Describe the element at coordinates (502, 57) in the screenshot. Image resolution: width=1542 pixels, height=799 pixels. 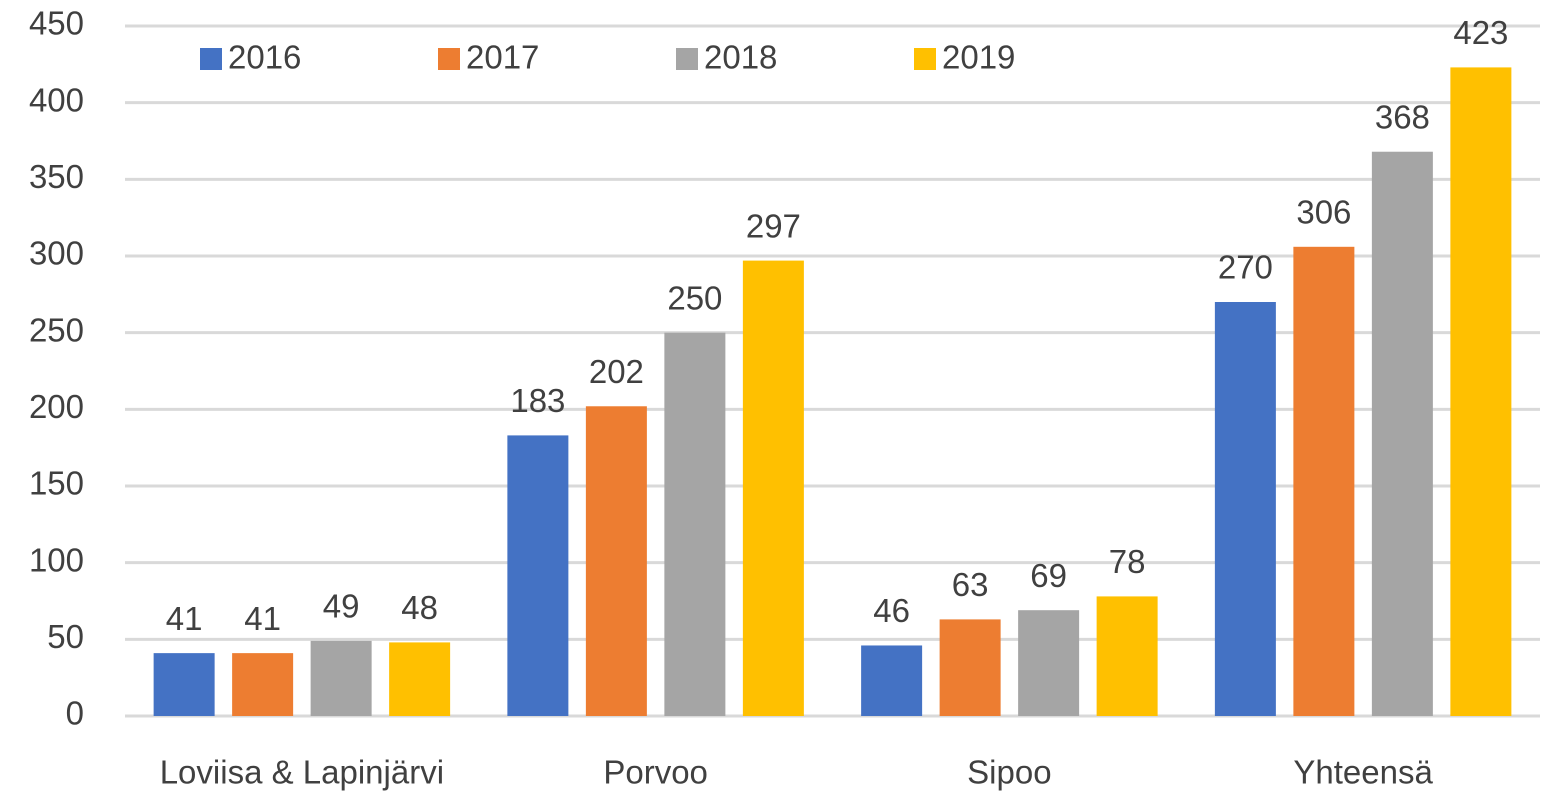
I see `legend-label: 2017` at that location.